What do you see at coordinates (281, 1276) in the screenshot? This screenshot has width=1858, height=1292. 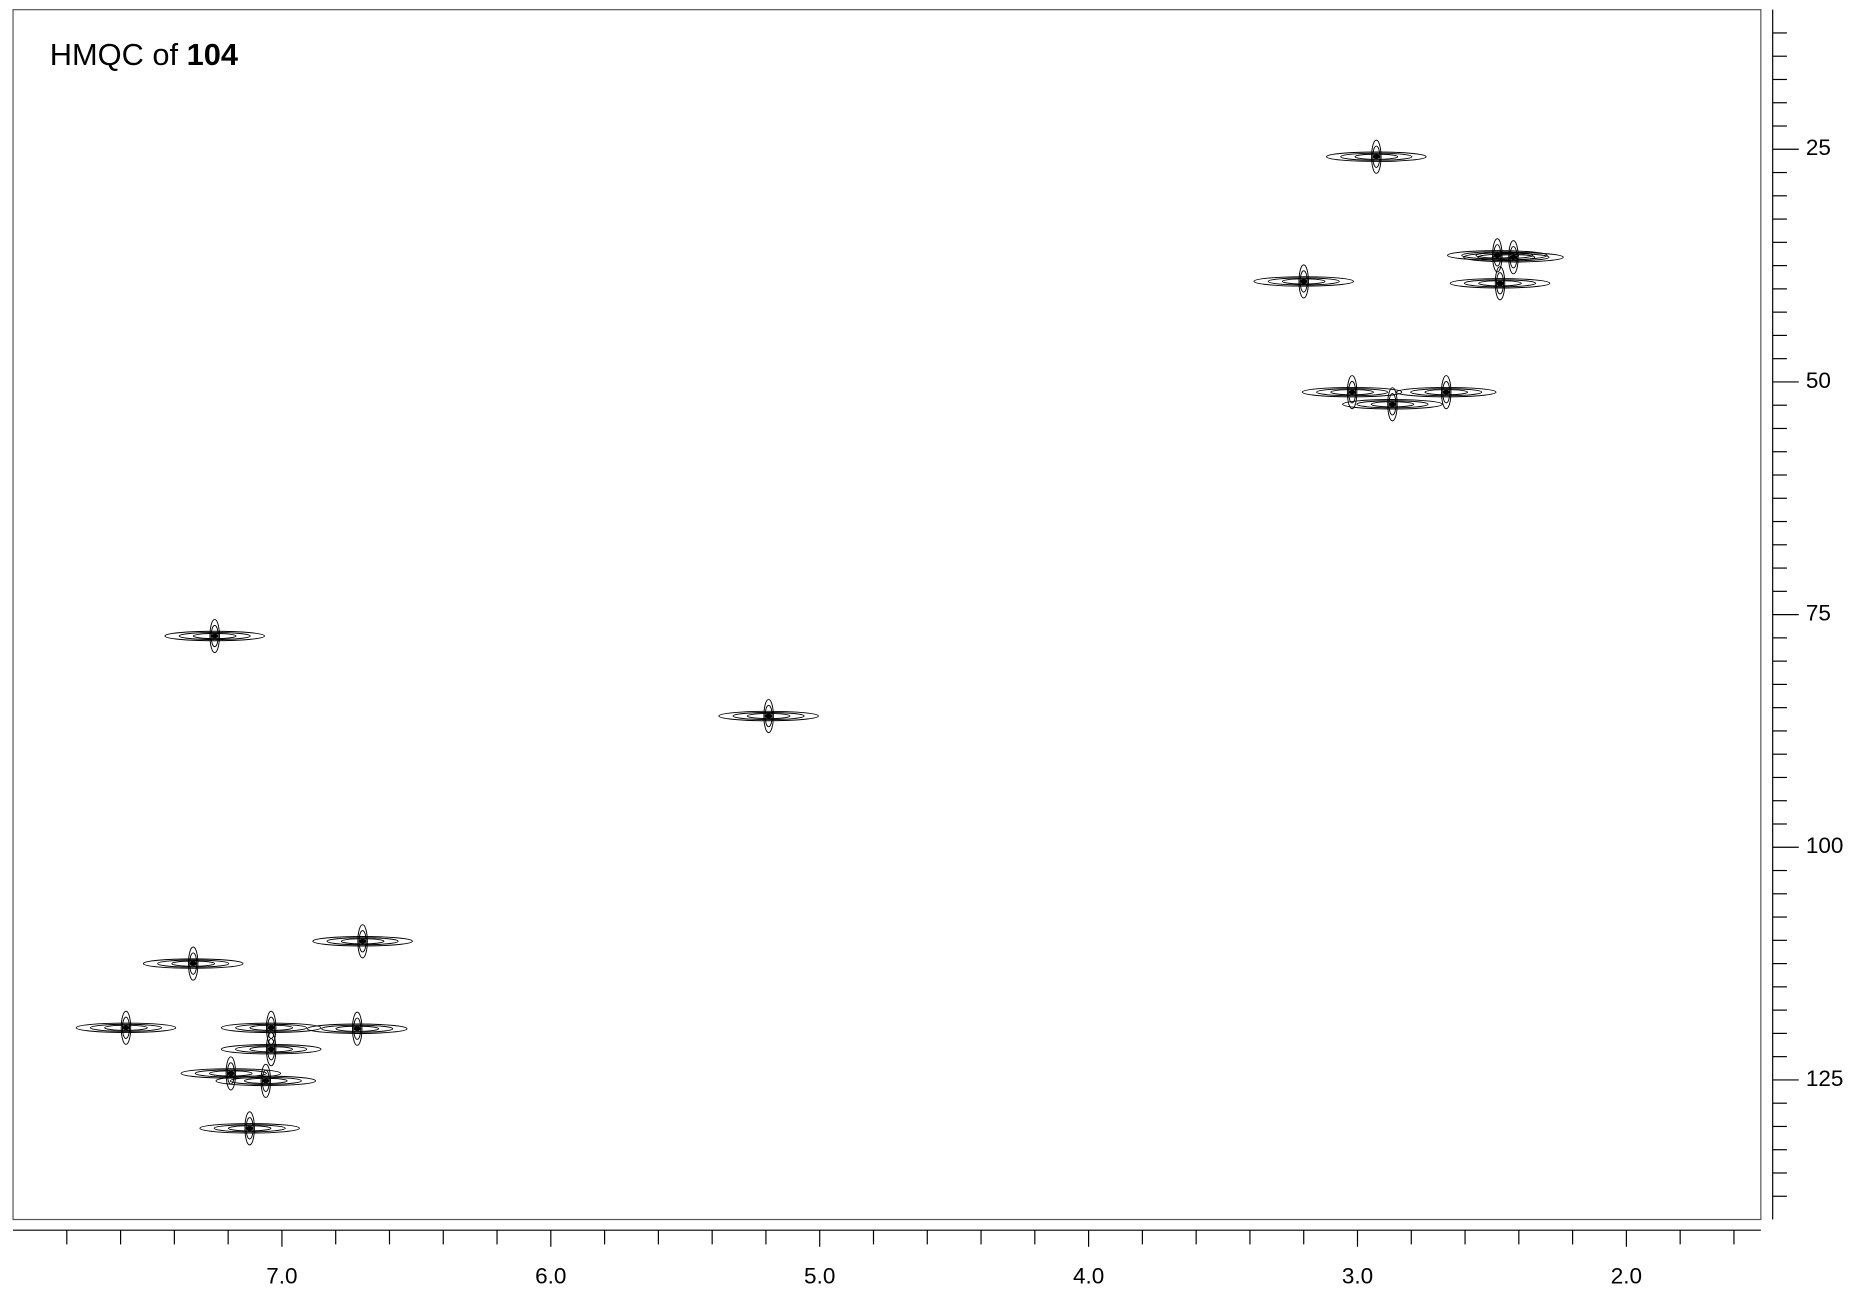 I see `x-tick-label: 7.0` at bounding box center [281, 1276].